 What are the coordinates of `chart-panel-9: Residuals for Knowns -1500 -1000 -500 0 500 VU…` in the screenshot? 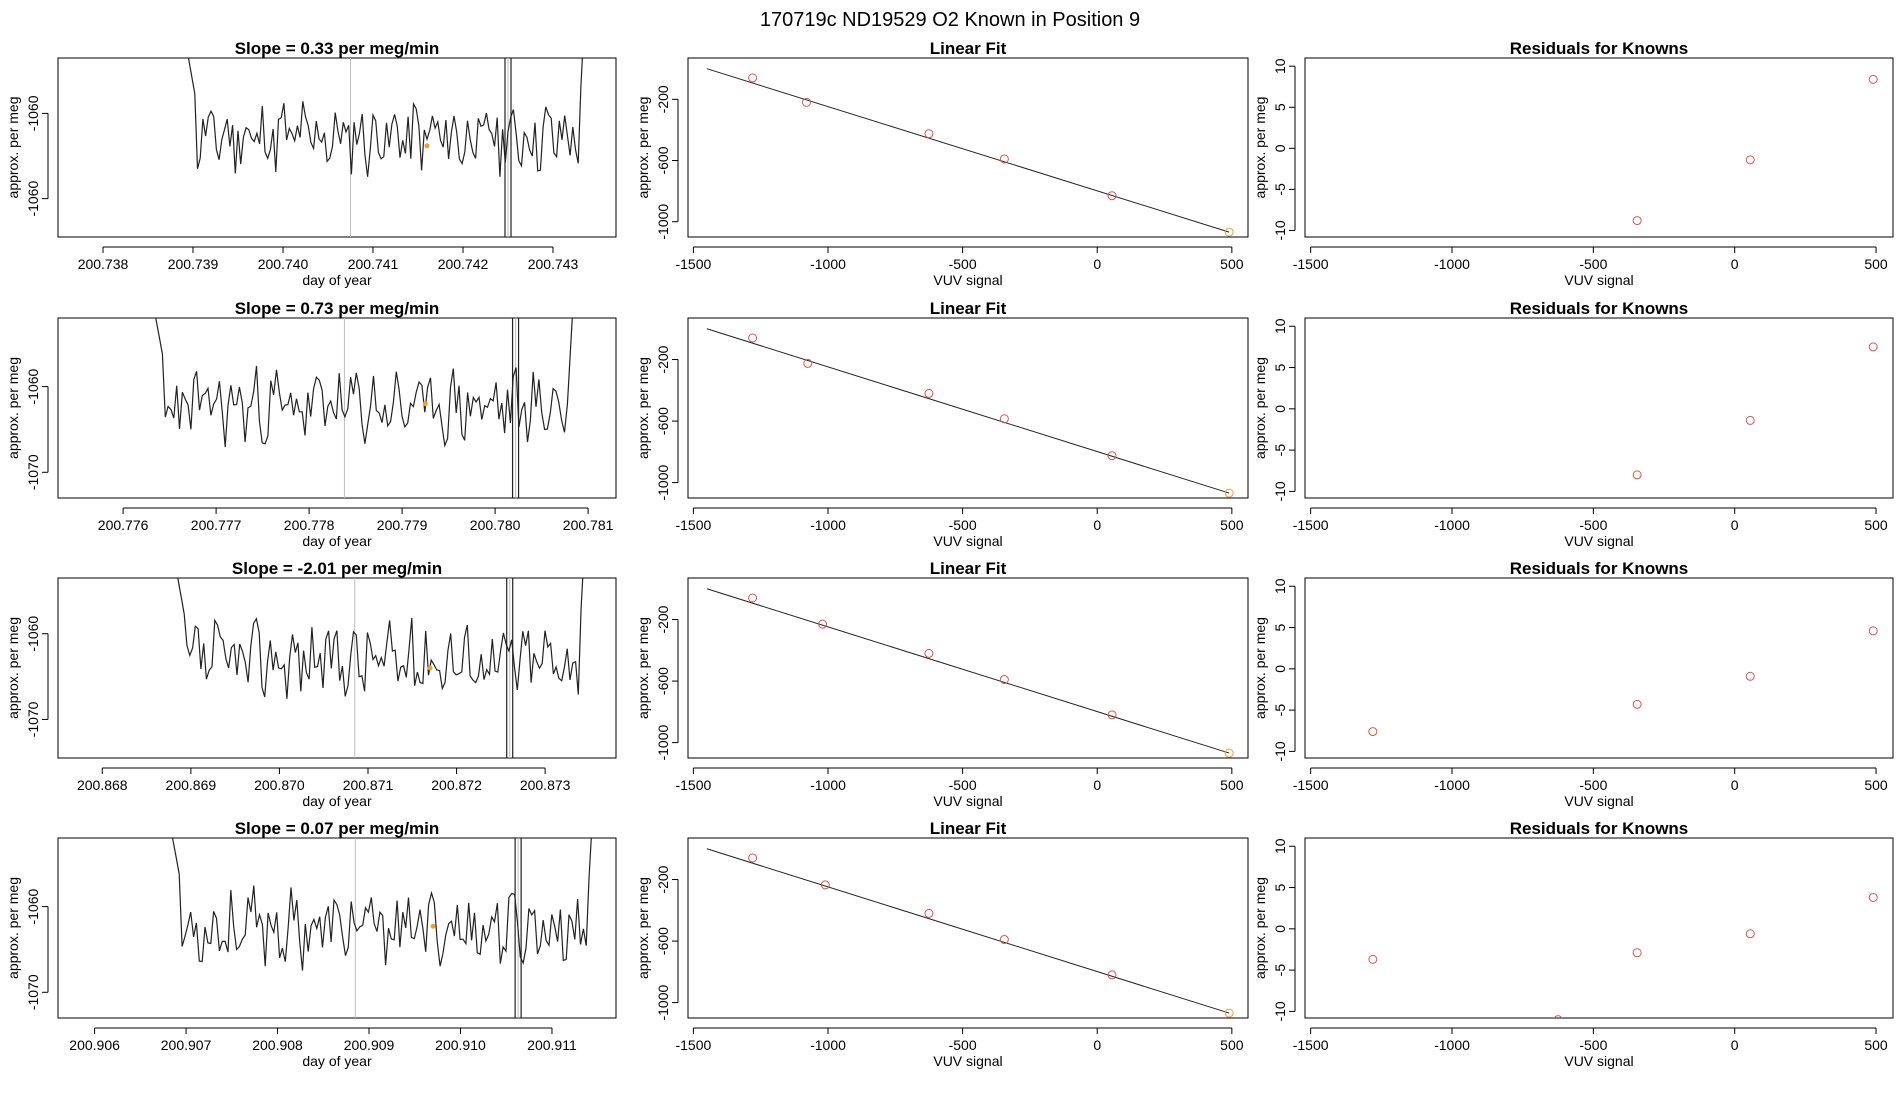 It's located at (1573, 163).